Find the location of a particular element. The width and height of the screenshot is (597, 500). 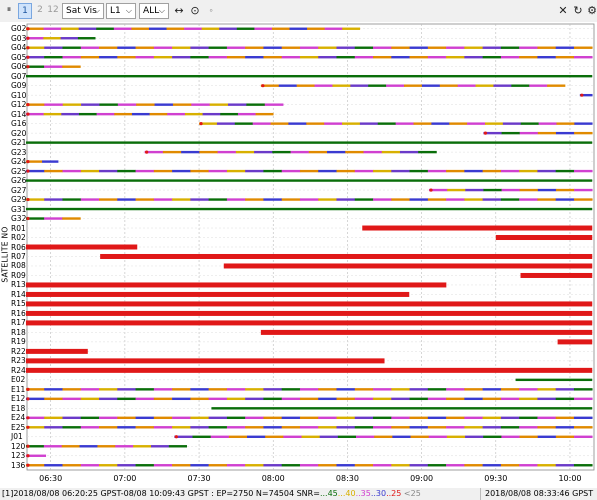

satellite-label: G23 is located at coordinates (19, 152).